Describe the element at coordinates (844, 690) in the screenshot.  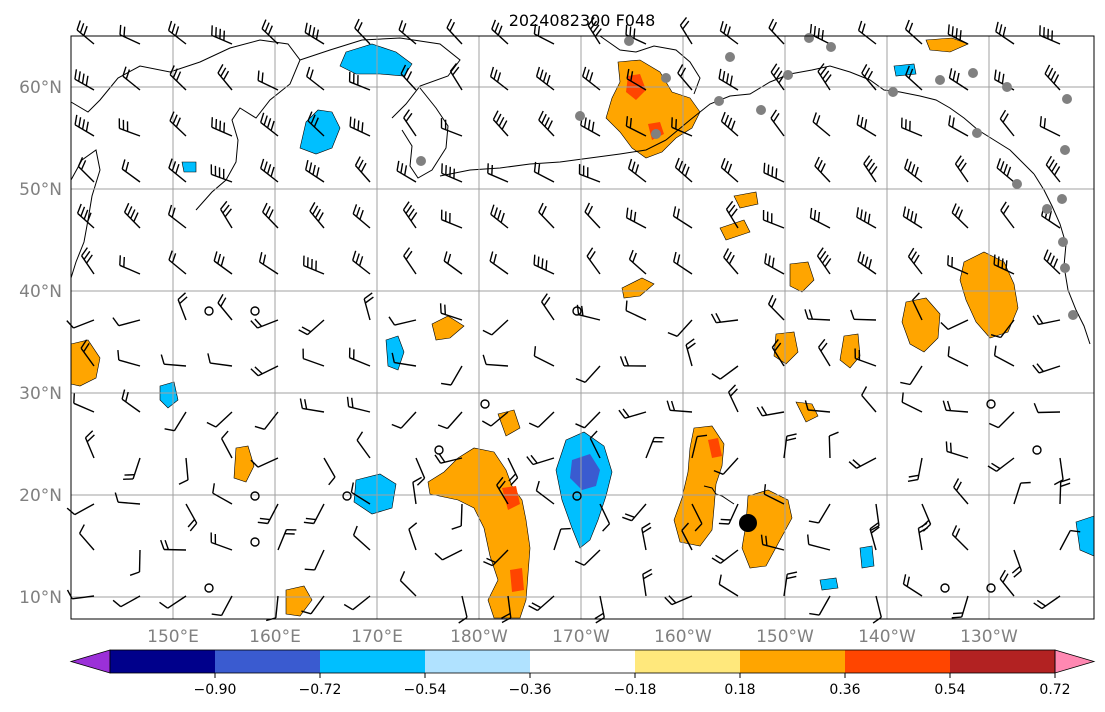
I see `colorbar-tick-label: 0.36` at that location.